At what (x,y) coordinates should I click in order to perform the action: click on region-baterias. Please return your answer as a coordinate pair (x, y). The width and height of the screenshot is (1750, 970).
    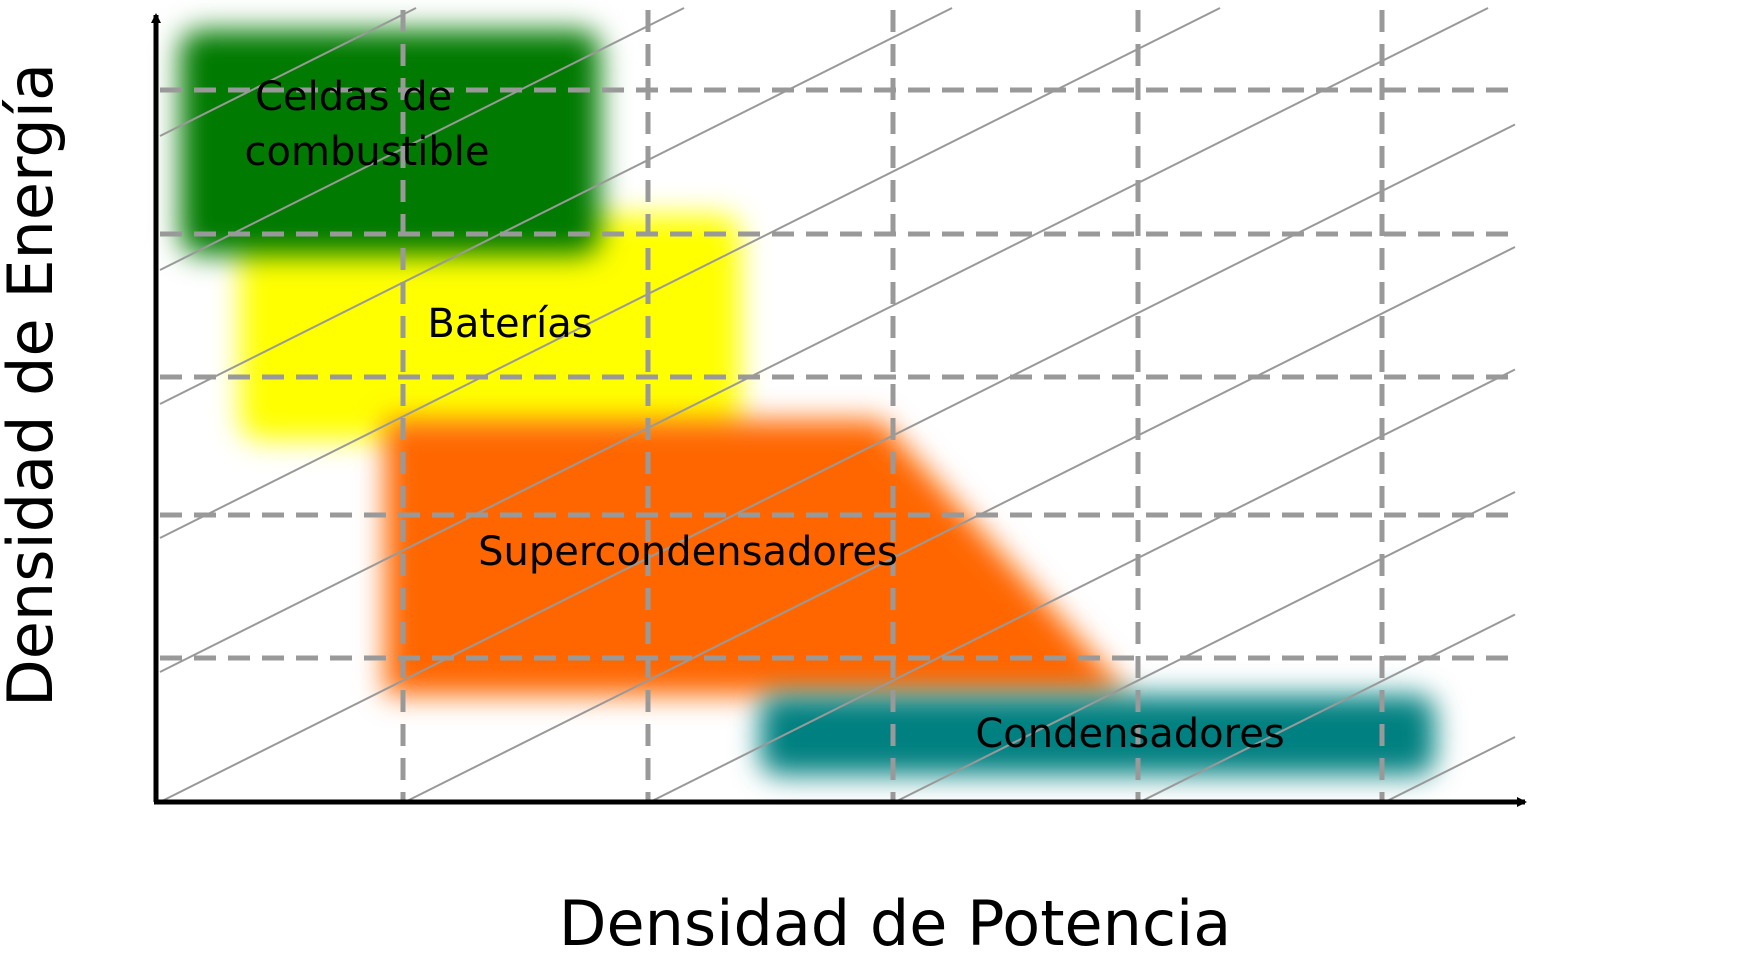
    Looking at the image, I should click on (490, 327).